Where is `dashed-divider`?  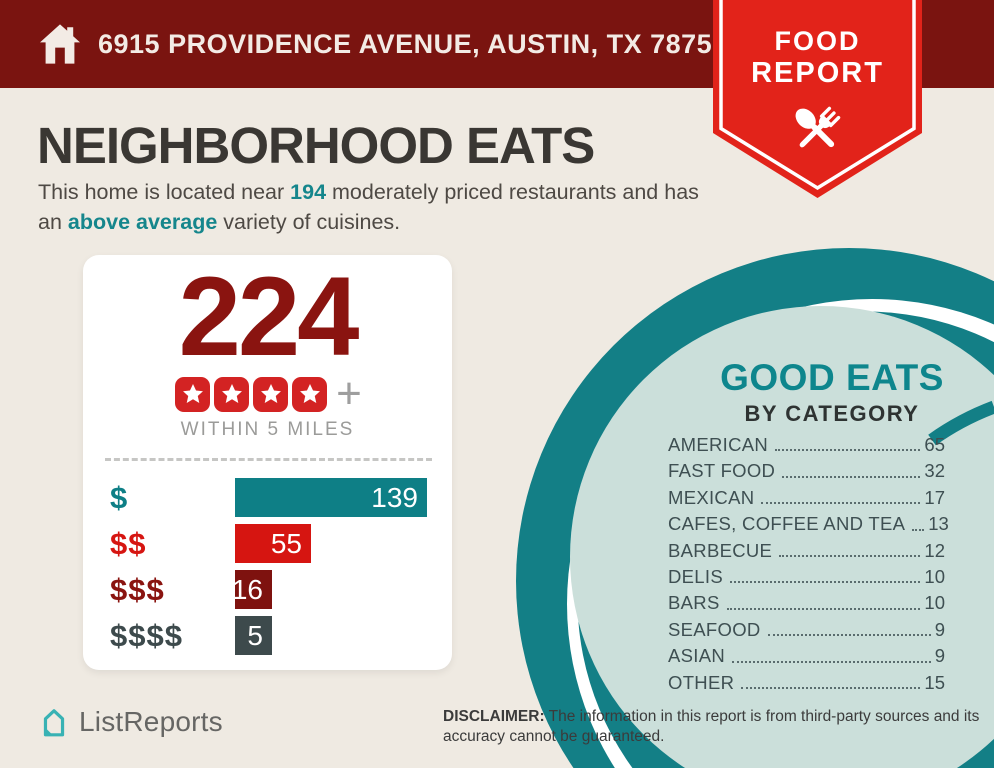 dashed-divider is located at coordinates (268, 459).